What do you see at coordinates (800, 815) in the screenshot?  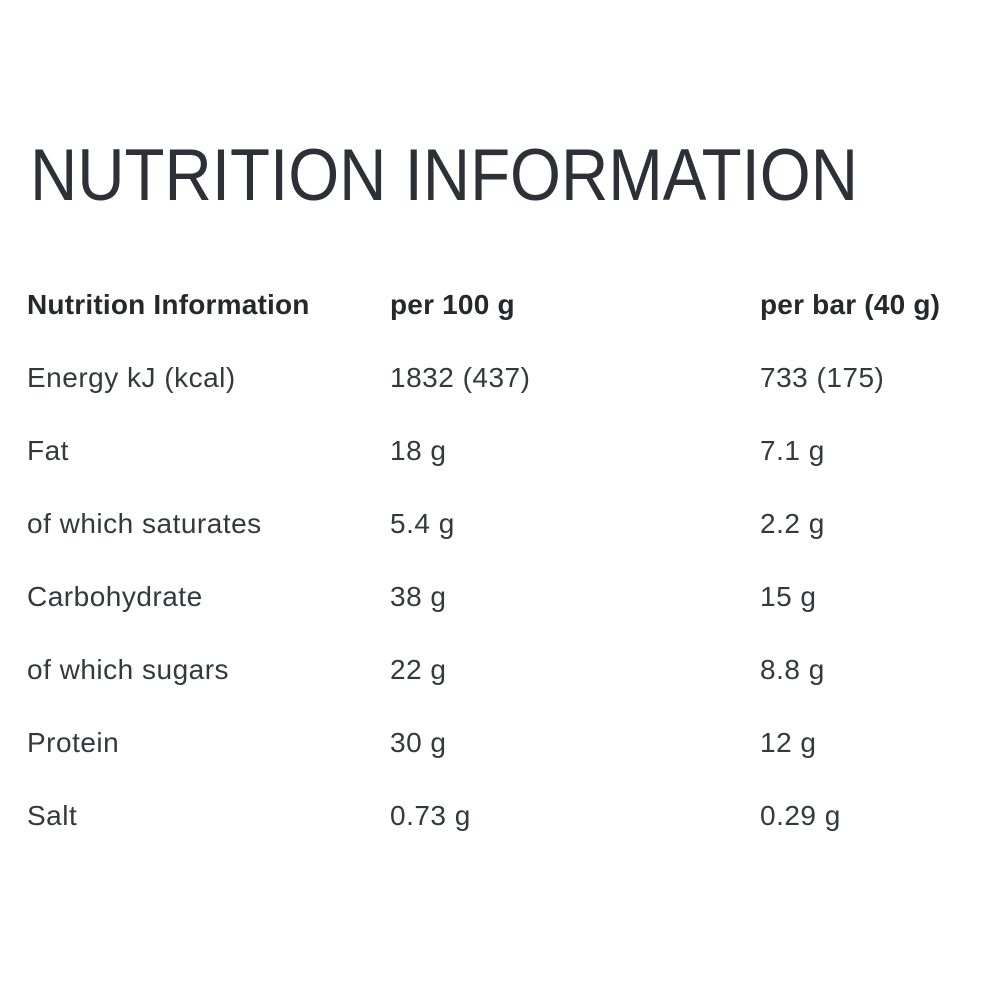 I see `row-value-salt-per-bar: 0.29 g` at bounding box center [800, 815].